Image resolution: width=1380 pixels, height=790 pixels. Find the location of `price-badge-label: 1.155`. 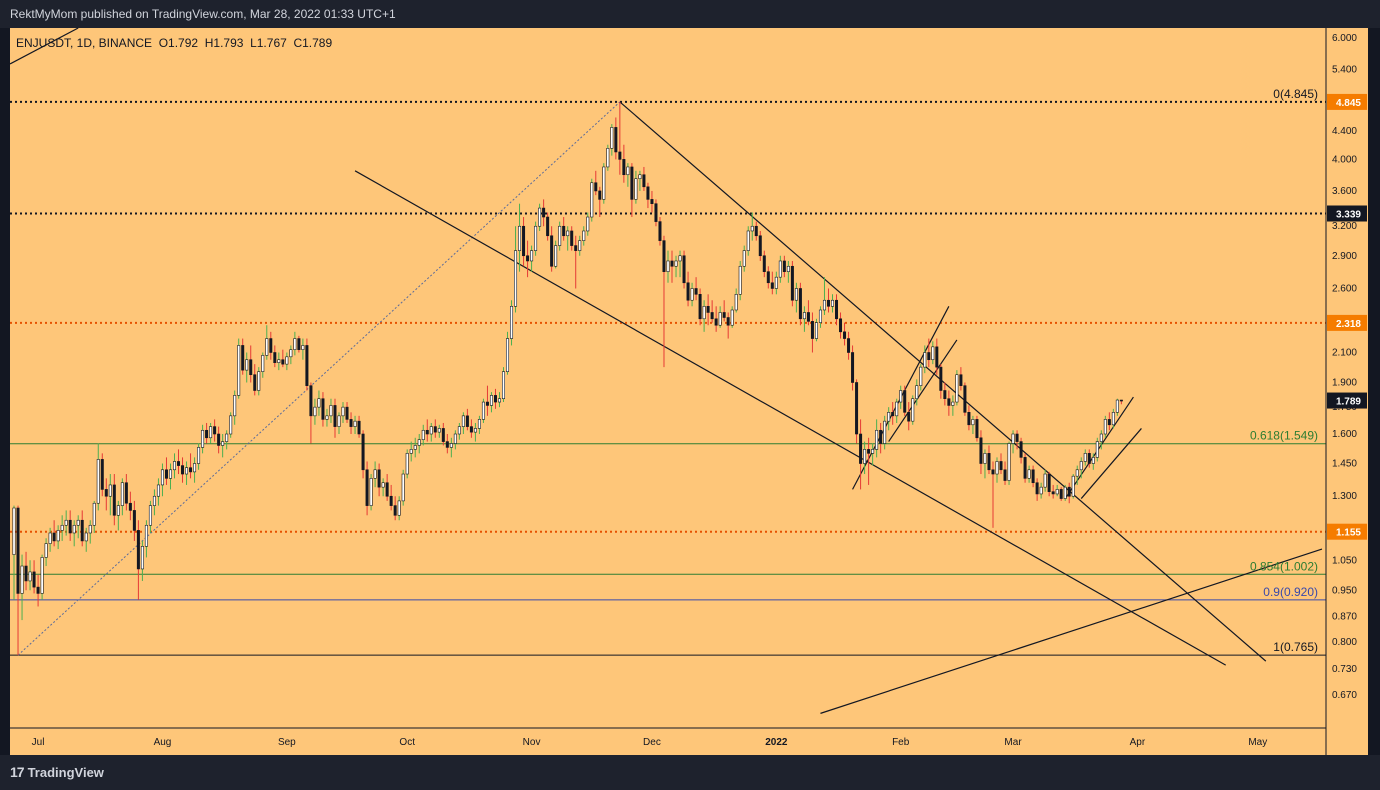

price-badge-label: 1.155 is located at coordinates (1348, 533).